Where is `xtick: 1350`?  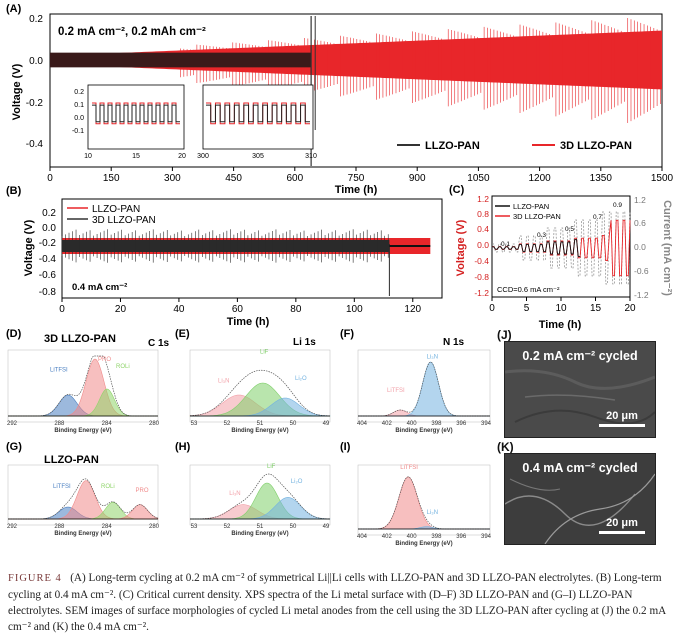
xtick: 1350 is located at coordinates (601, 178).